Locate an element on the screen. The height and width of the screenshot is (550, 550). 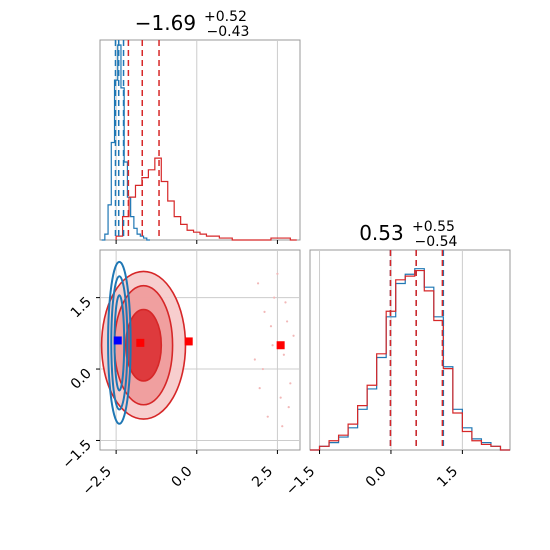
marginal-hist-1-grid is located at coordinates (196, 140).